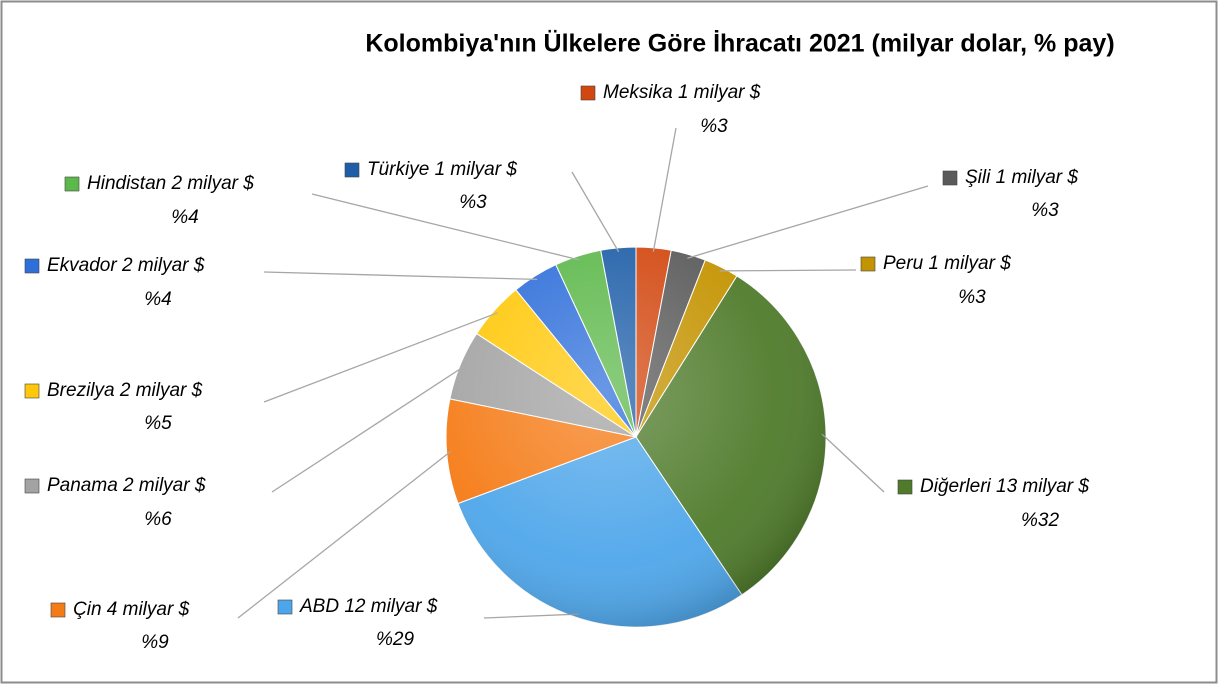 The width and height of the screenshot is (1219, 685). What do you see at coordinates (158, 423) in the screenshot?
I see `slice-value-label: %5` at bounding box center [158, 423].